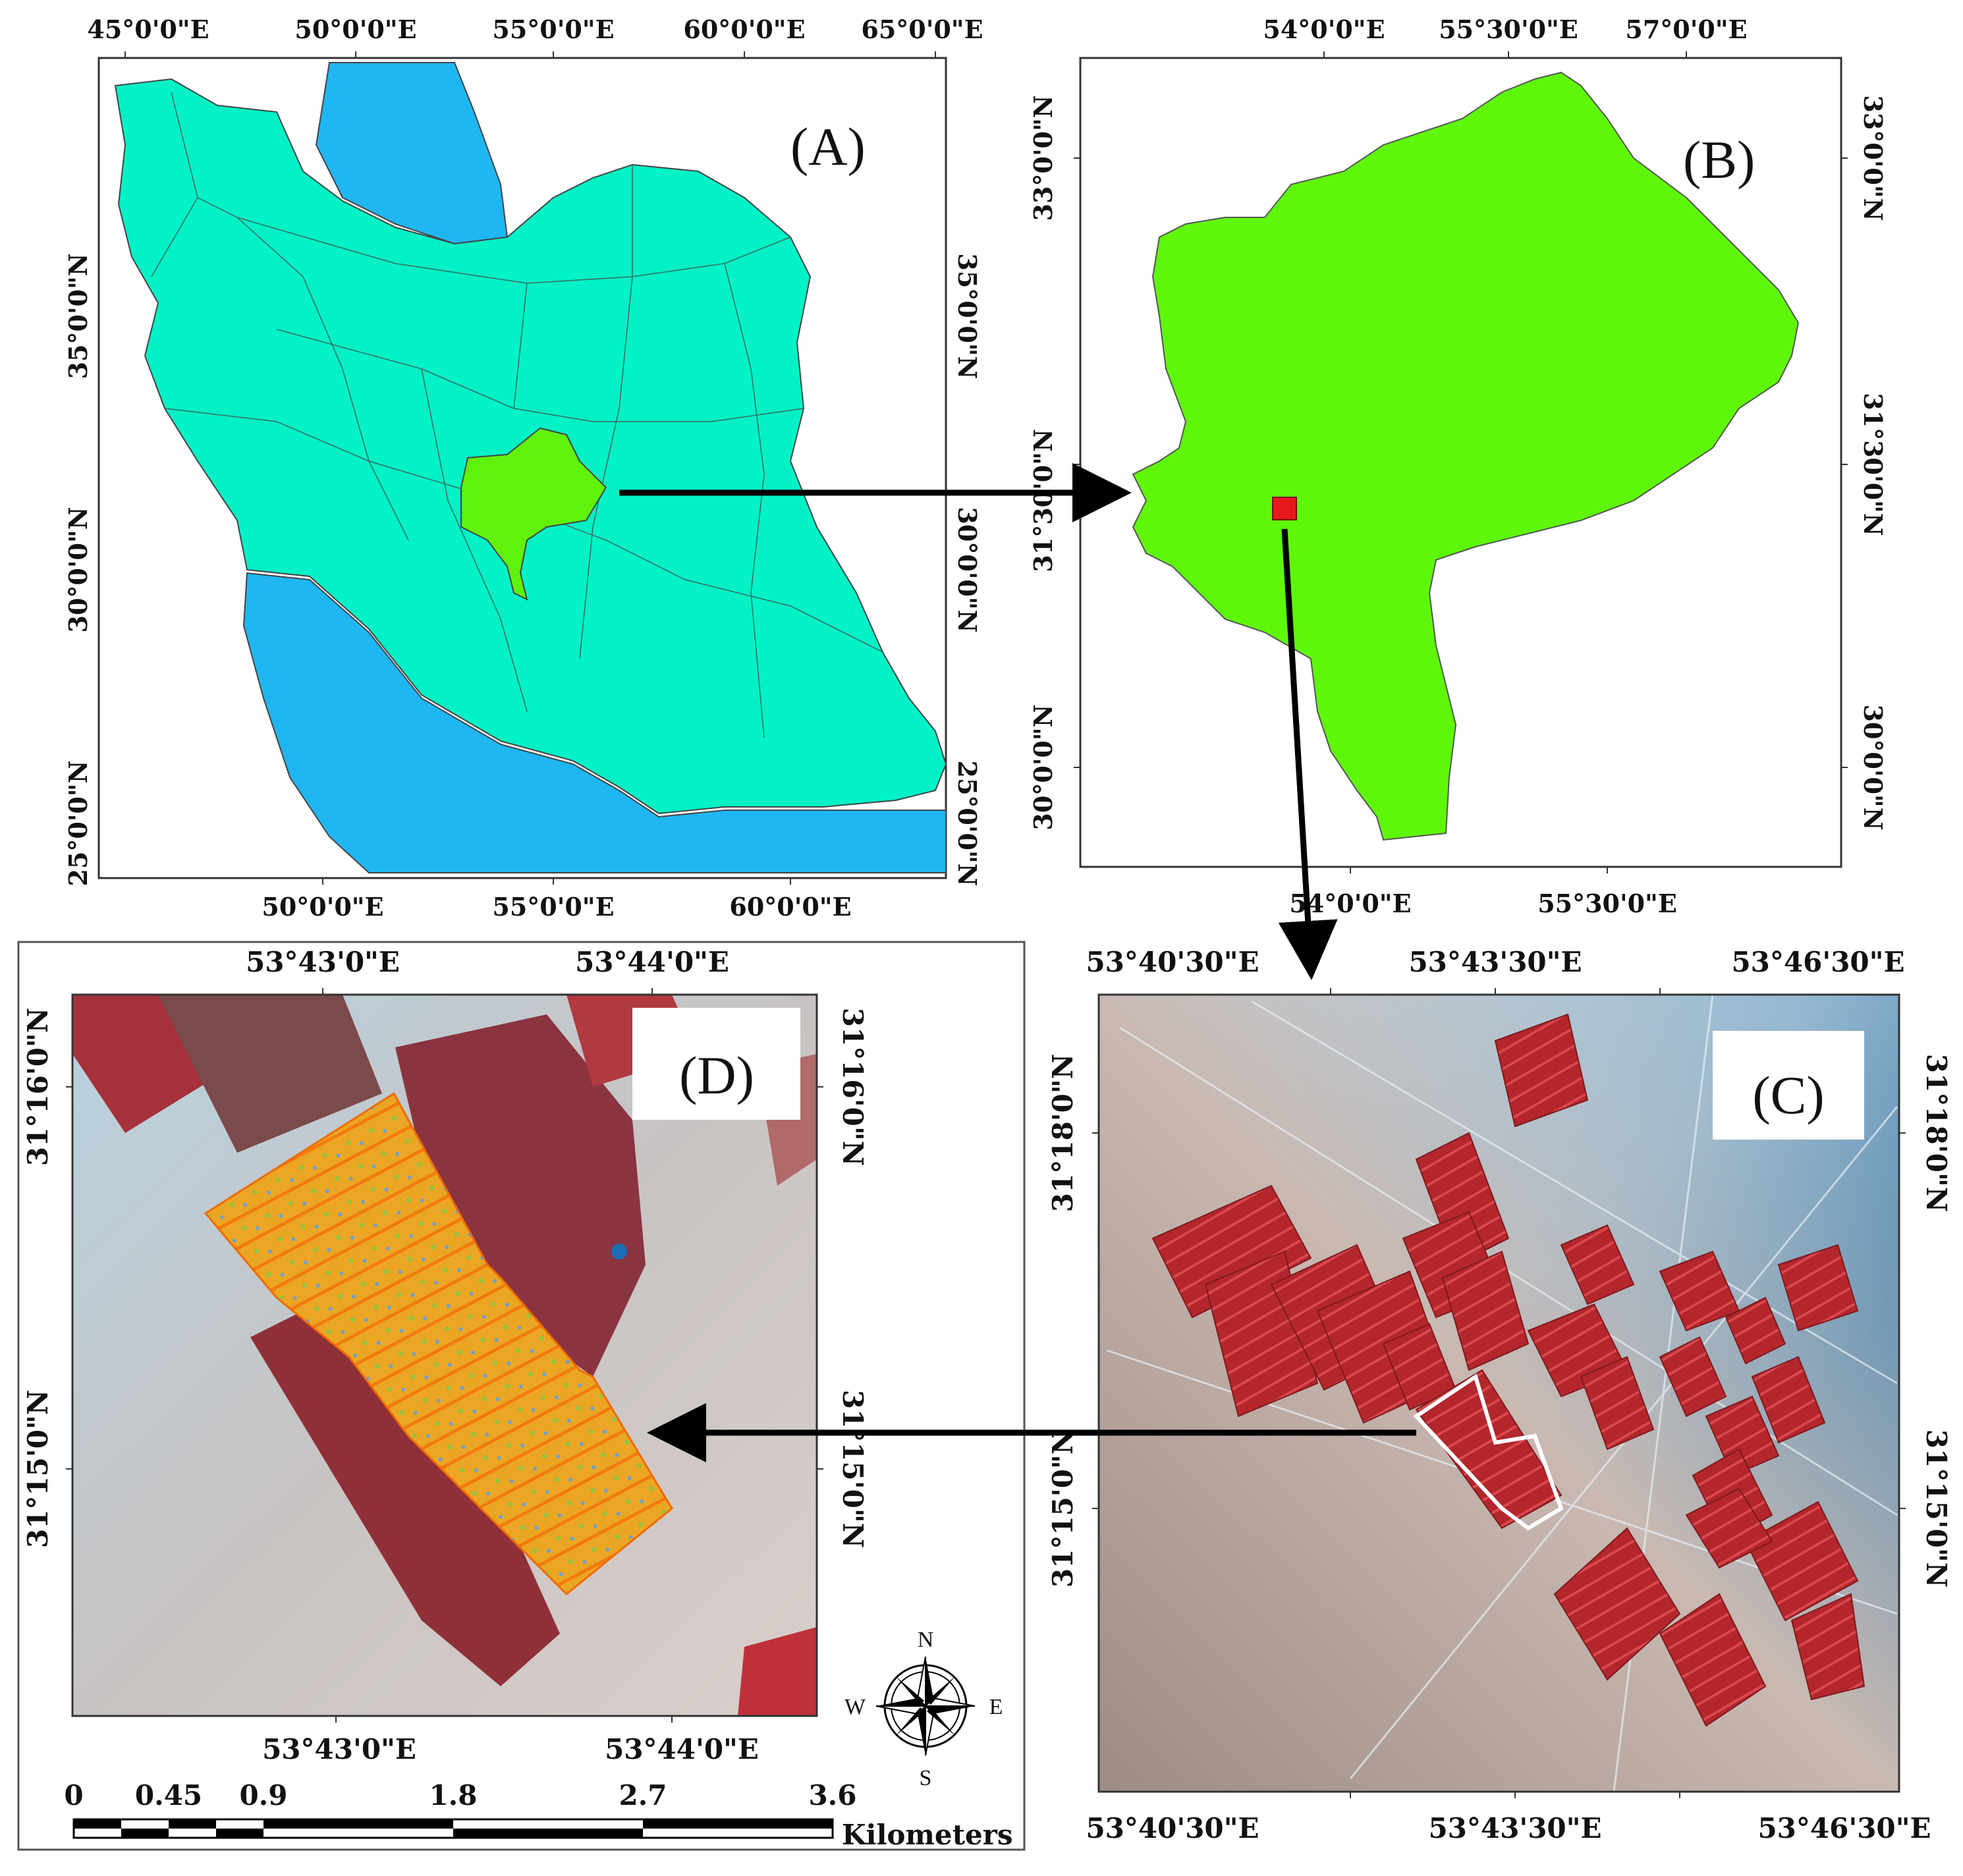 The width and height of the screenshot is (1963, 1876). What do you see at coordinates (1817, 962) in the screenshot?
I see `panel-c-top-tick-label: 53°46'30"E` at bounding box center [1817, 962].